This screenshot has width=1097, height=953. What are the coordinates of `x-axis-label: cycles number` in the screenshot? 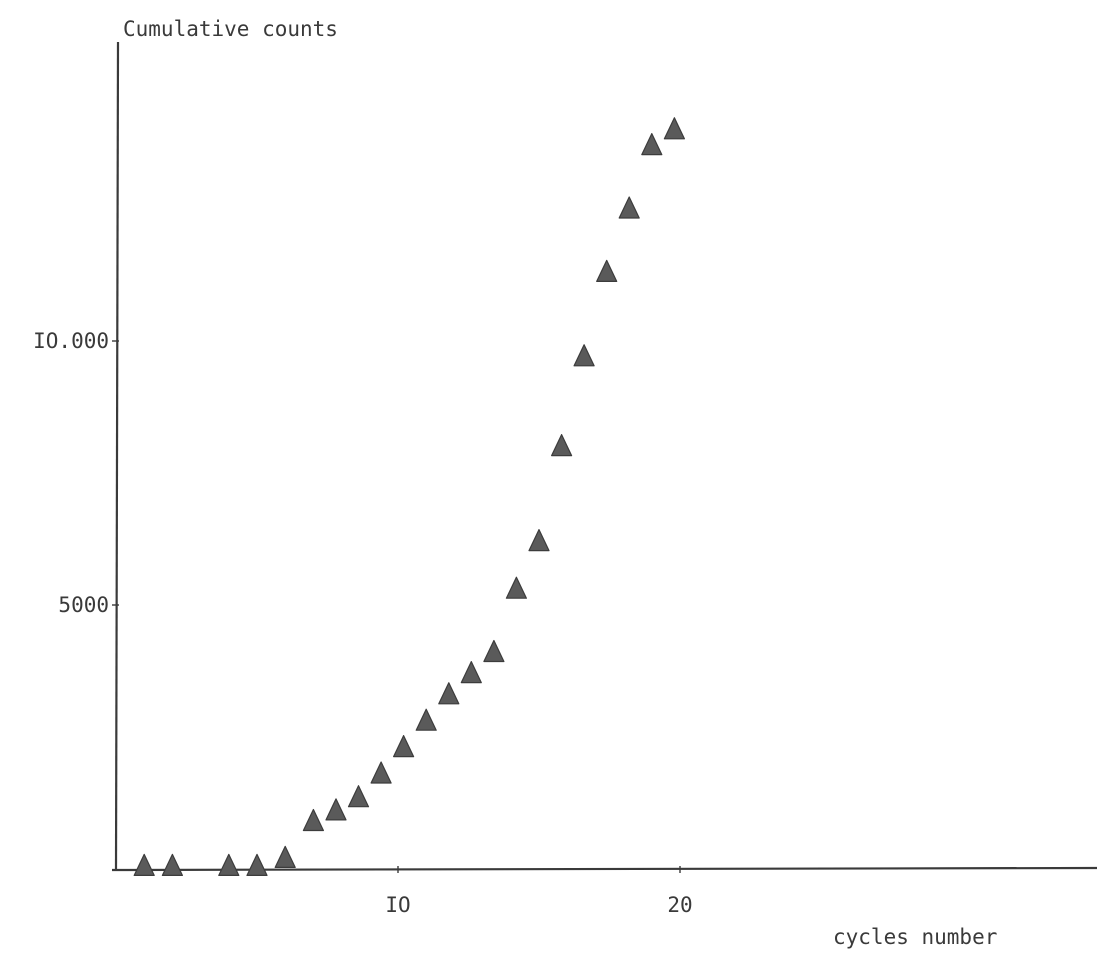 It's located at (915, 937).